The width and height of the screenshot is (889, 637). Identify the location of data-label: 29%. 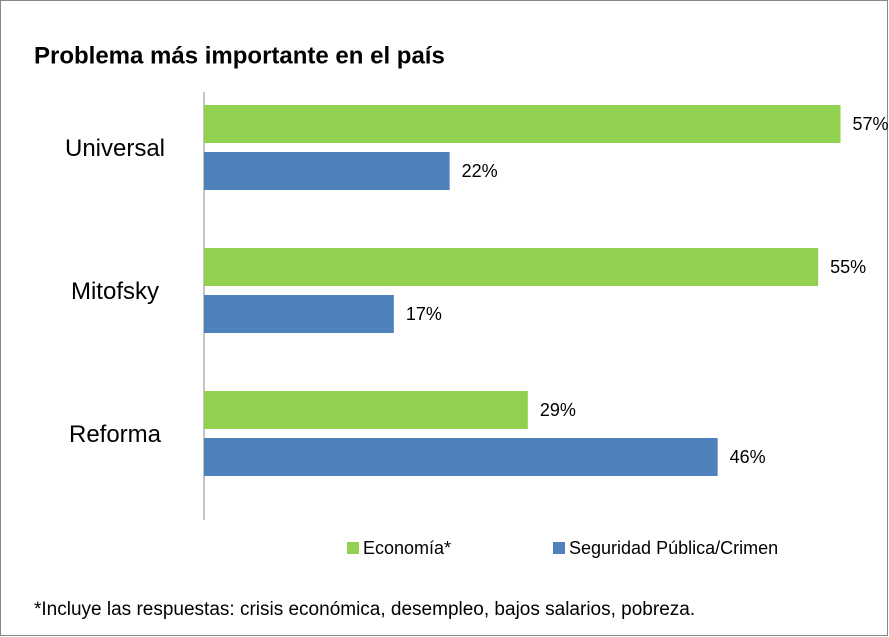
(558, 410).